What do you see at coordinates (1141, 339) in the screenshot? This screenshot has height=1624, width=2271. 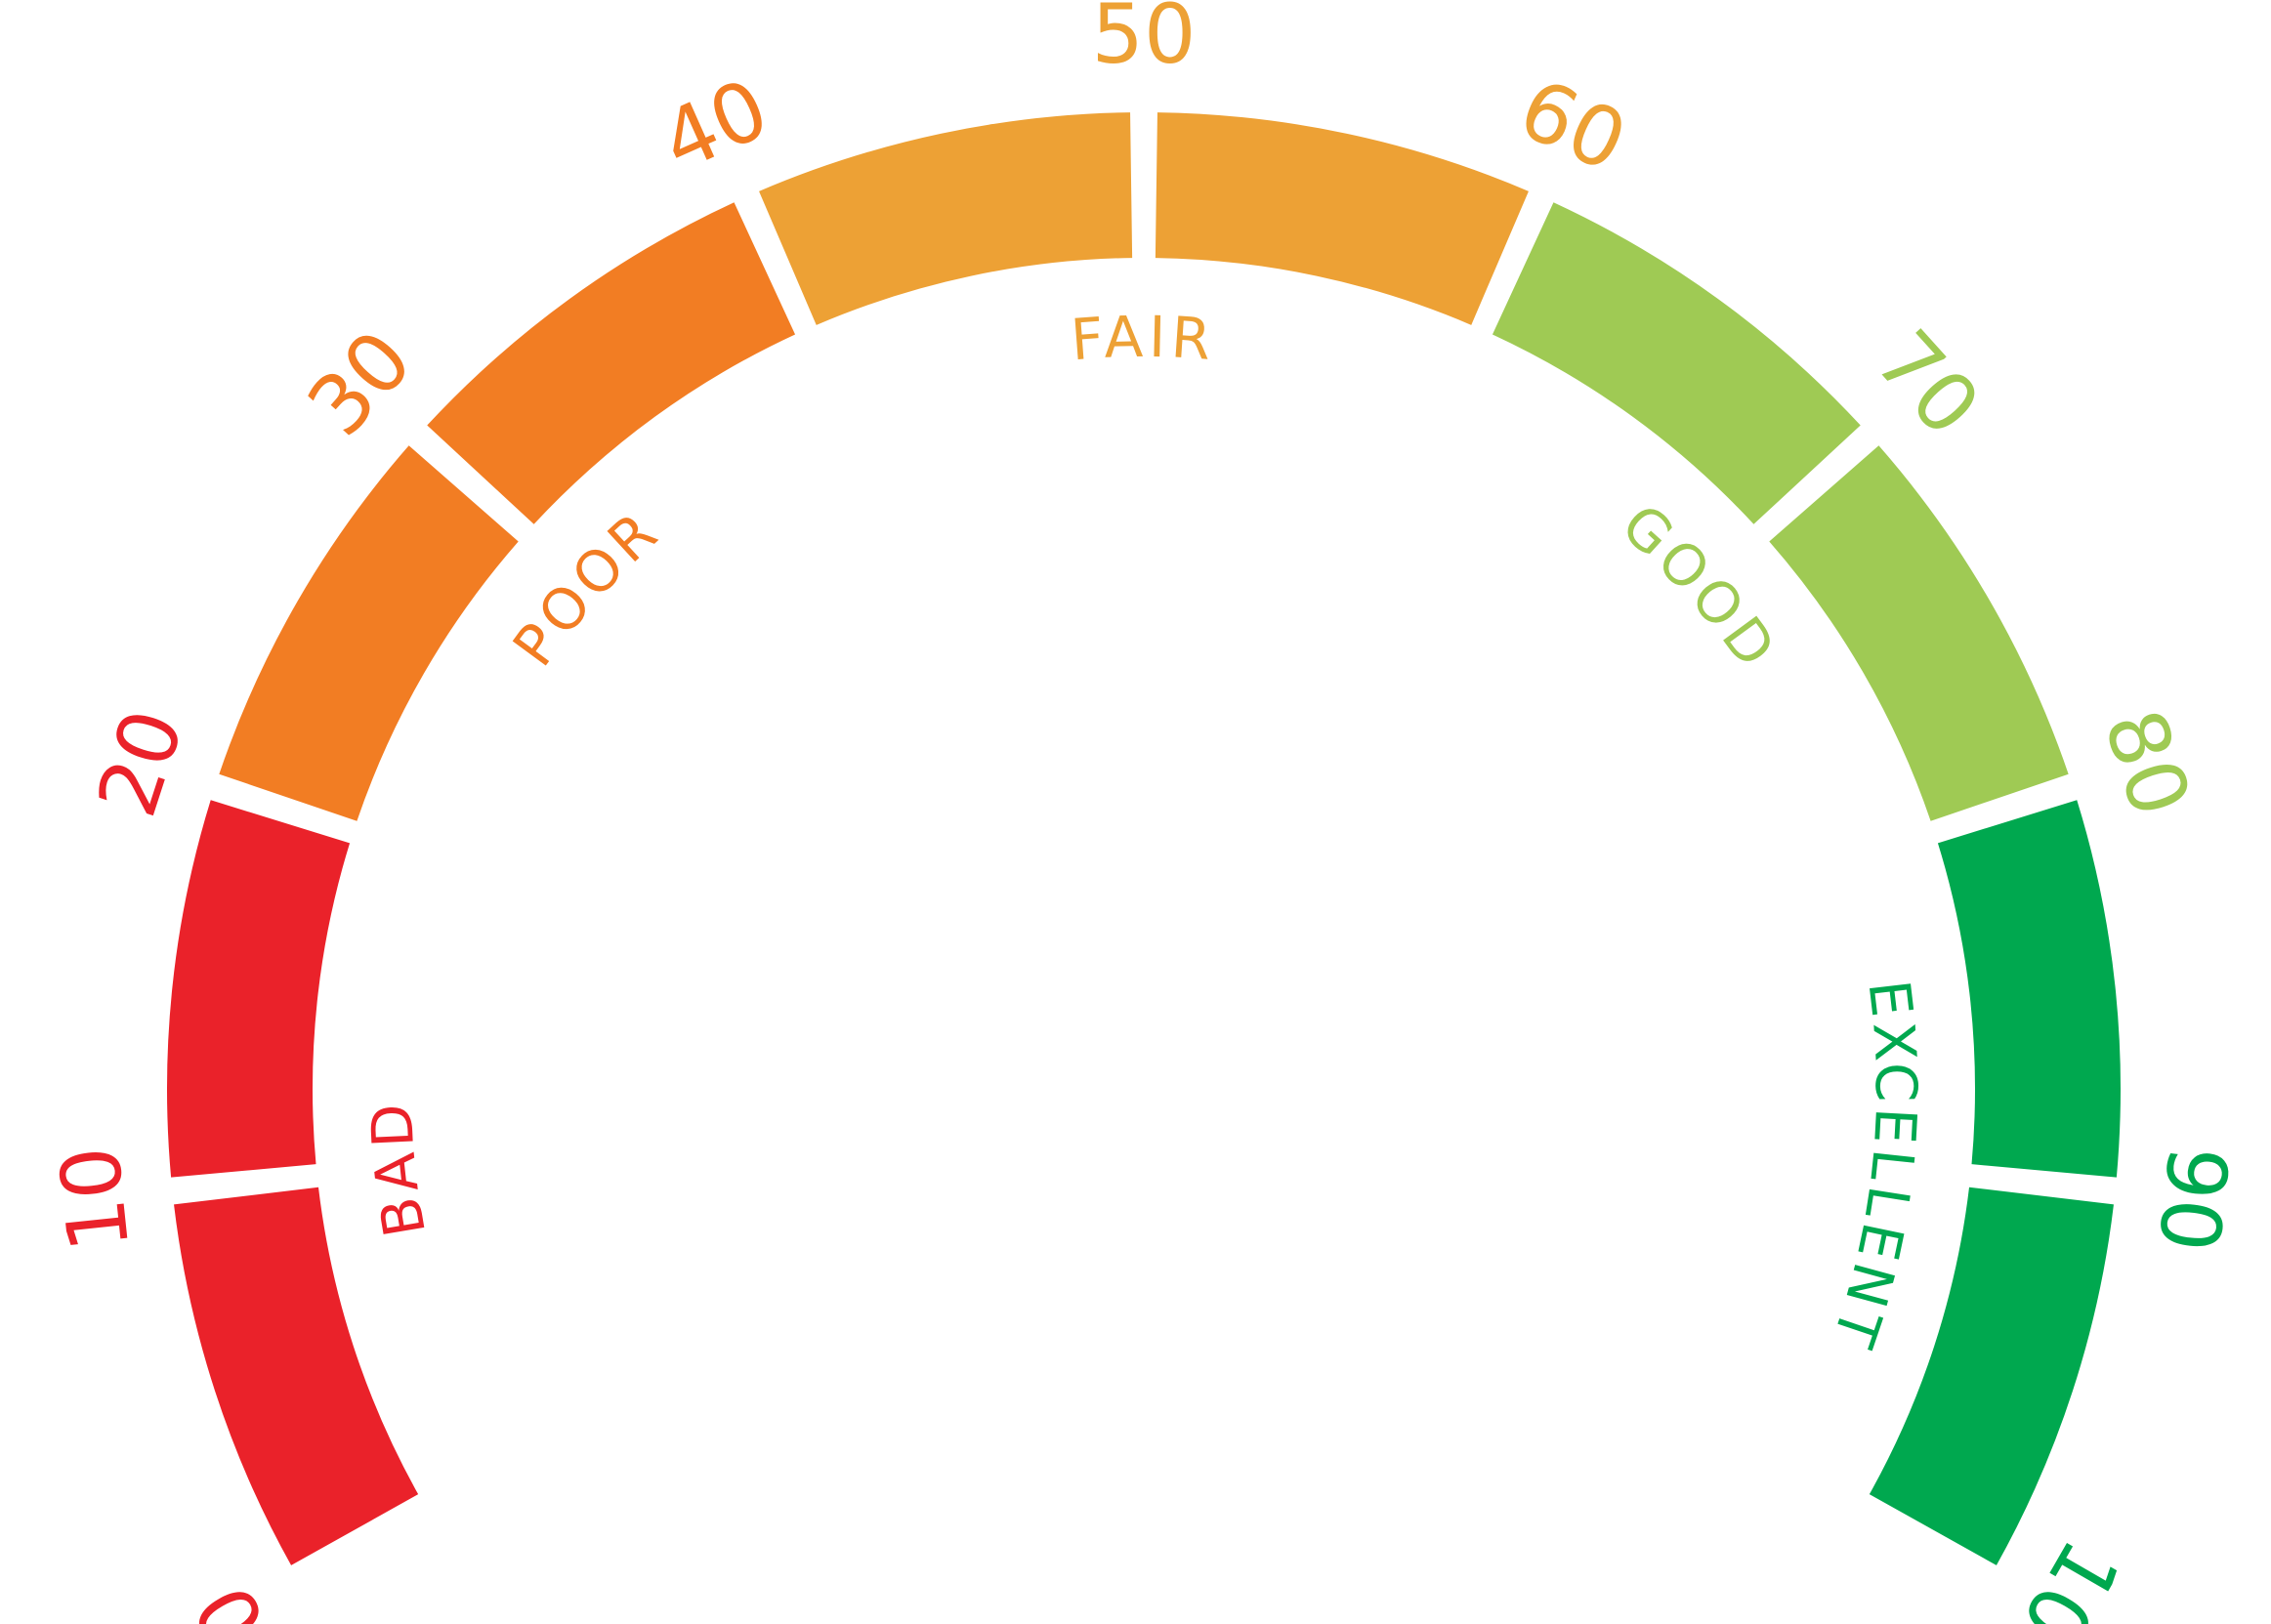 I see `band-label-text: FAIR` at bounding box center [1141, 339].